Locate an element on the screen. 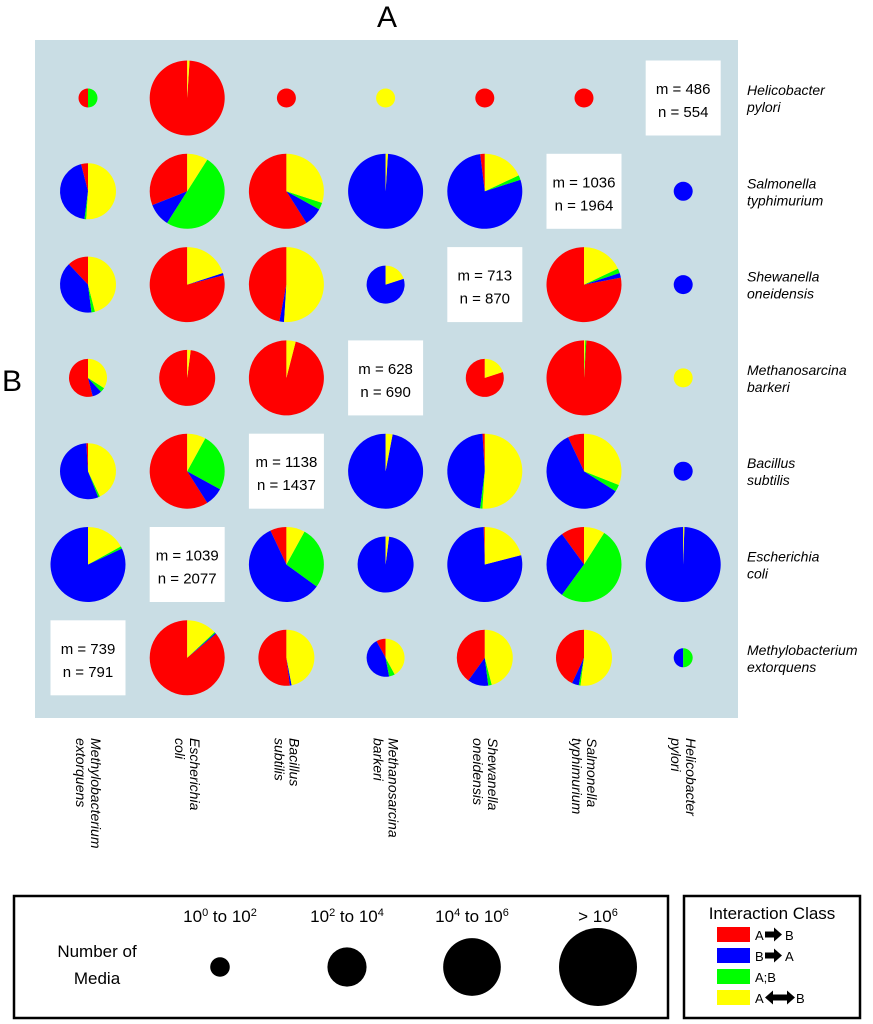 This screenshot has width=873, height=1024. row-axis-title: B is located at coordinates (12, 381).